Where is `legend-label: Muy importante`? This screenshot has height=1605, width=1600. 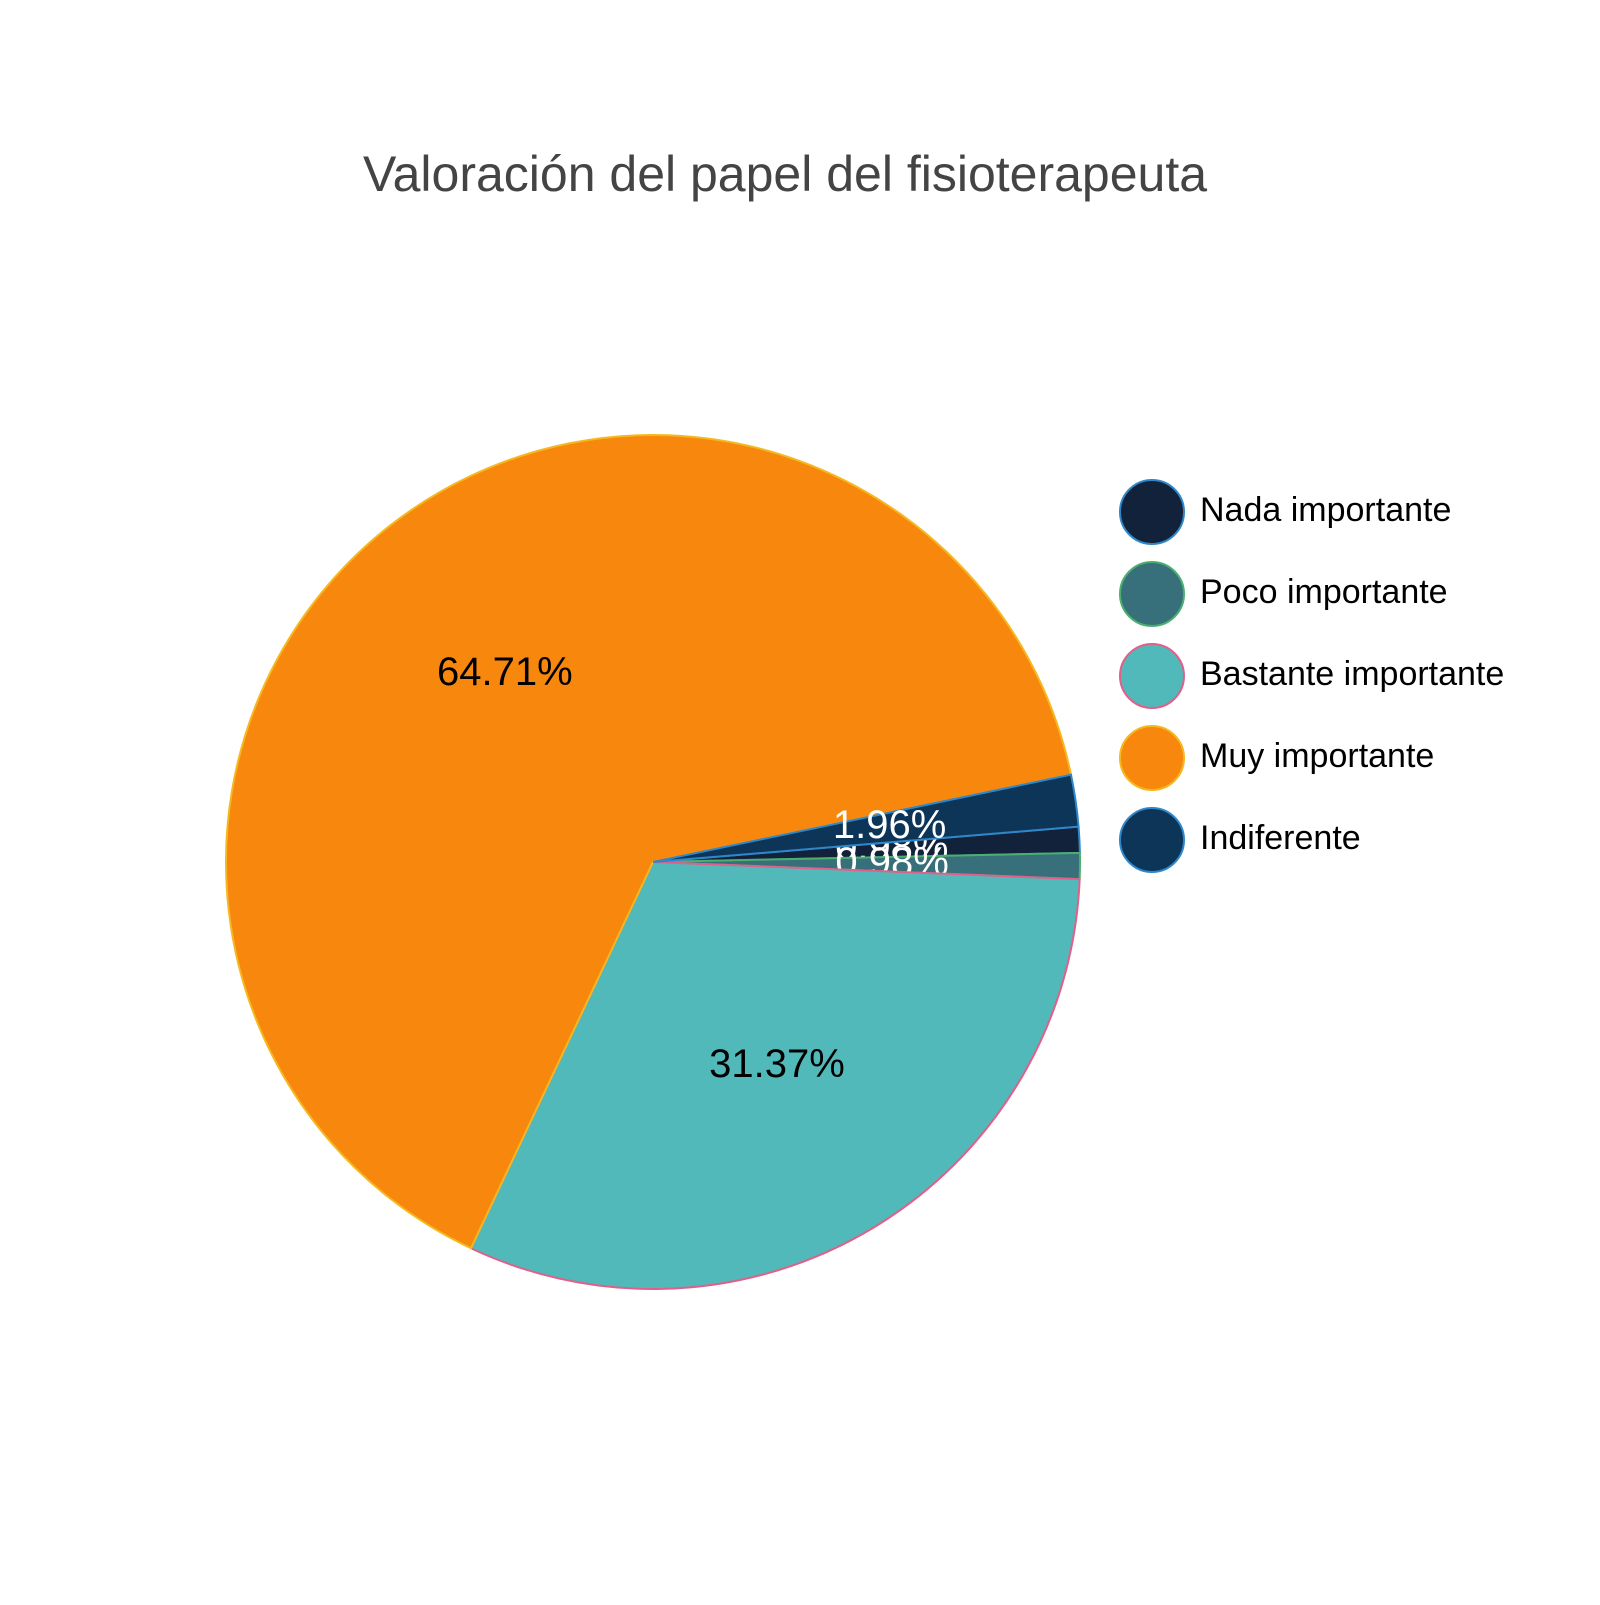
legend-label: Muy importante is located at coordinates (1317, 756).